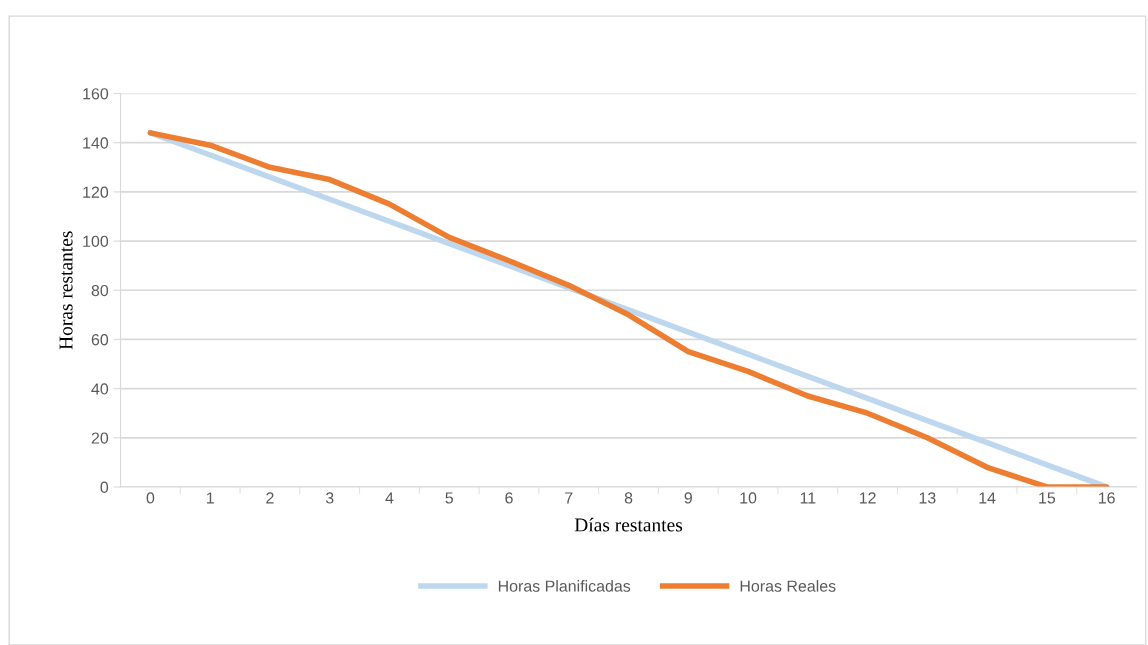 The width and height of the screenshot is (1148, 645). What do you see at coordinates (987, 498) in the screenshot?
I see `x-tick-label: 14` at bounding box center [987, 498].